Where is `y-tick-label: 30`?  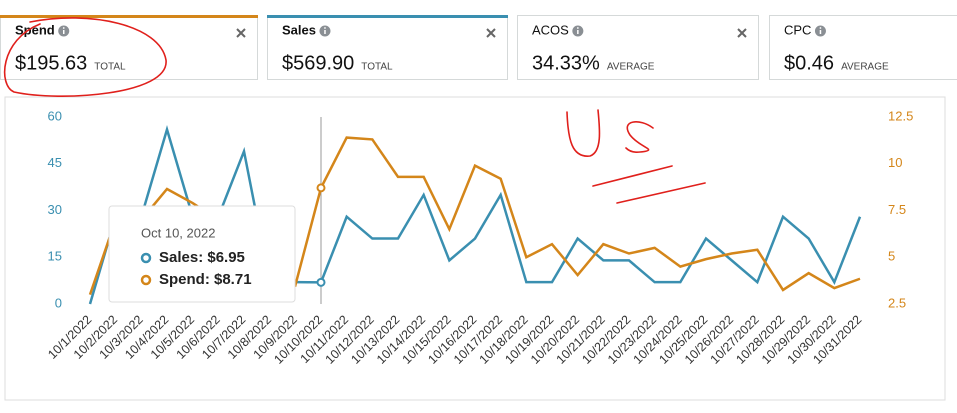
y-tick-label: 30 is located at coordinates (55, 209).